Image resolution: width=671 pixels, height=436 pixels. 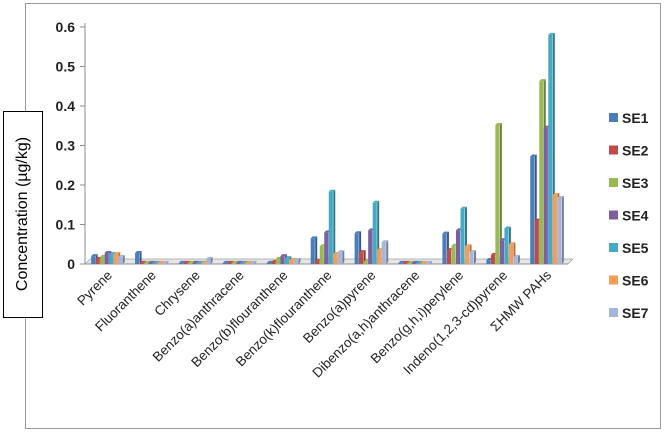 I want to click on legend-label-se2: SE2, so click(x=635, y=151).